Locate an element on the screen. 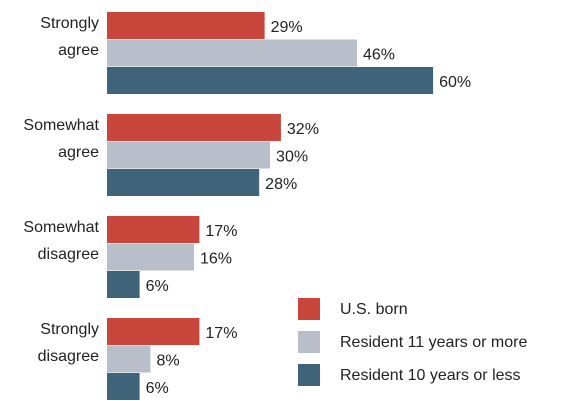  value-label: 32% is located at coordinates (303, 129).